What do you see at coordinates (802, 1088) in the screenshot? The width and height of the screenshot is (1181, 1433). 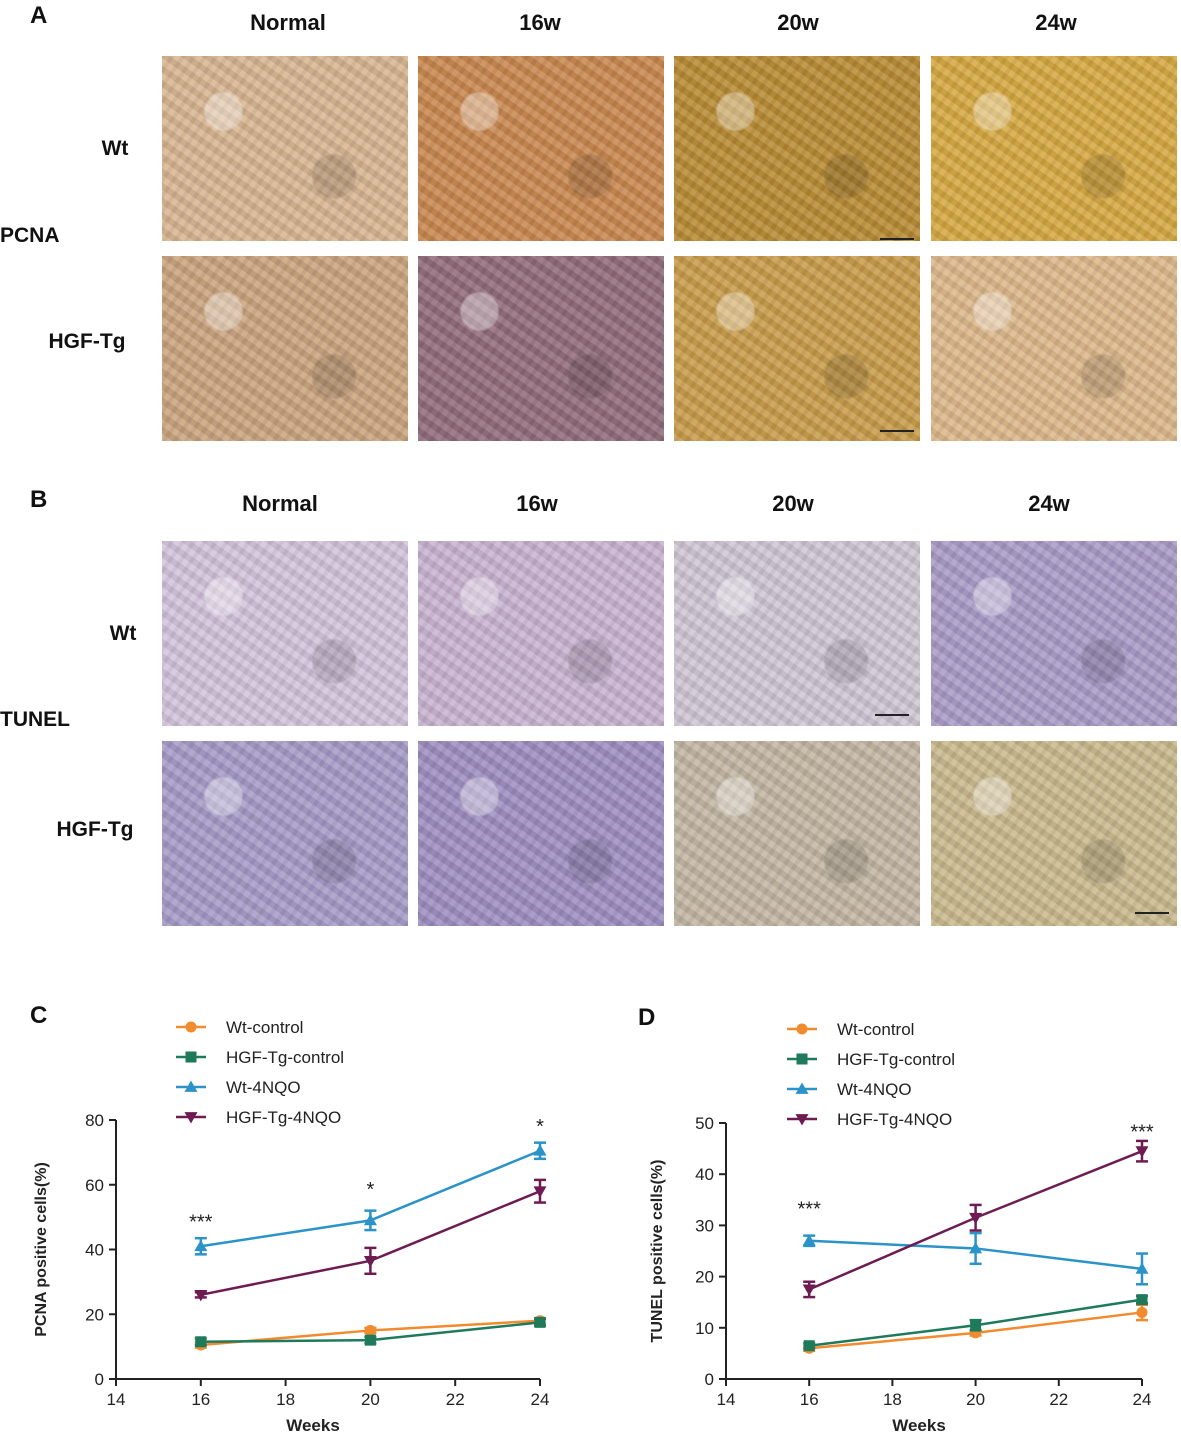 I see `chart-d-legend-marker-wt-4nqo` at bounding box center [802, 1088].